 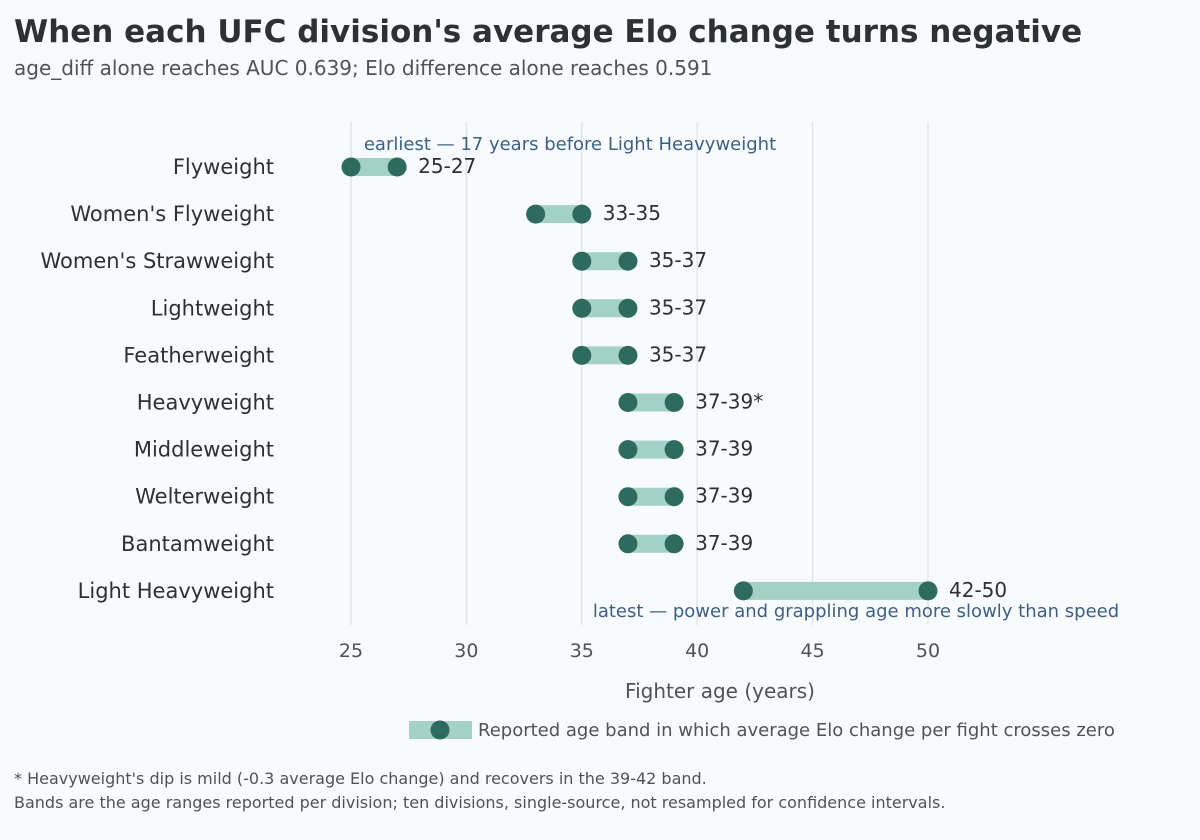 What do you see at coordinates (212, 308) in the screenshot?
I see `category-label: Lightweight` at bounding box center [212, 308].